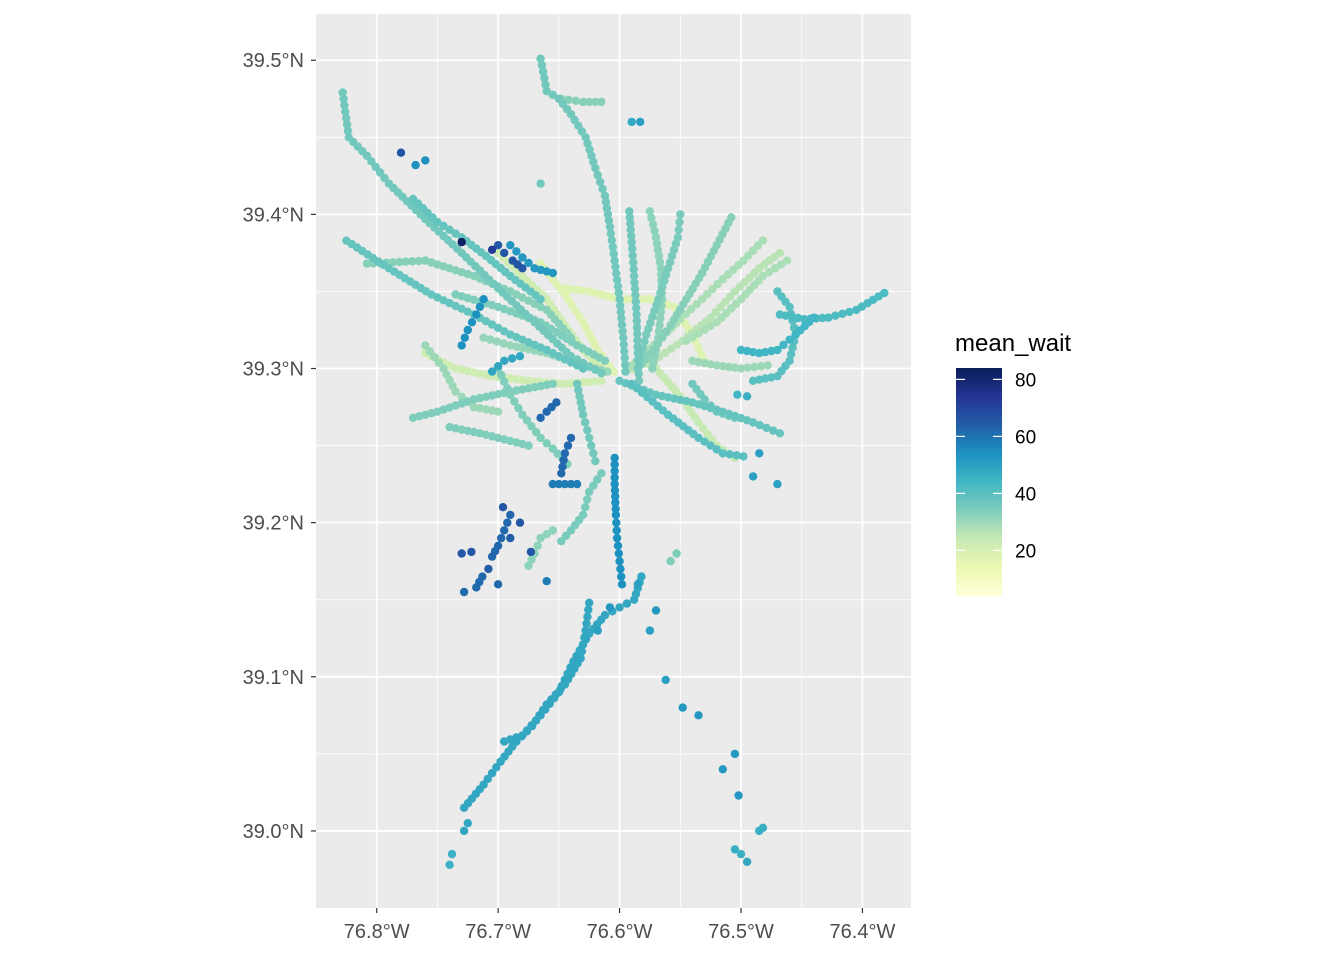 This screenshot has height=960, width=1344. Describe the element at coordinates (498, 932) in the screenshot. I see `x-tick-label: 76.7°W` at that location.